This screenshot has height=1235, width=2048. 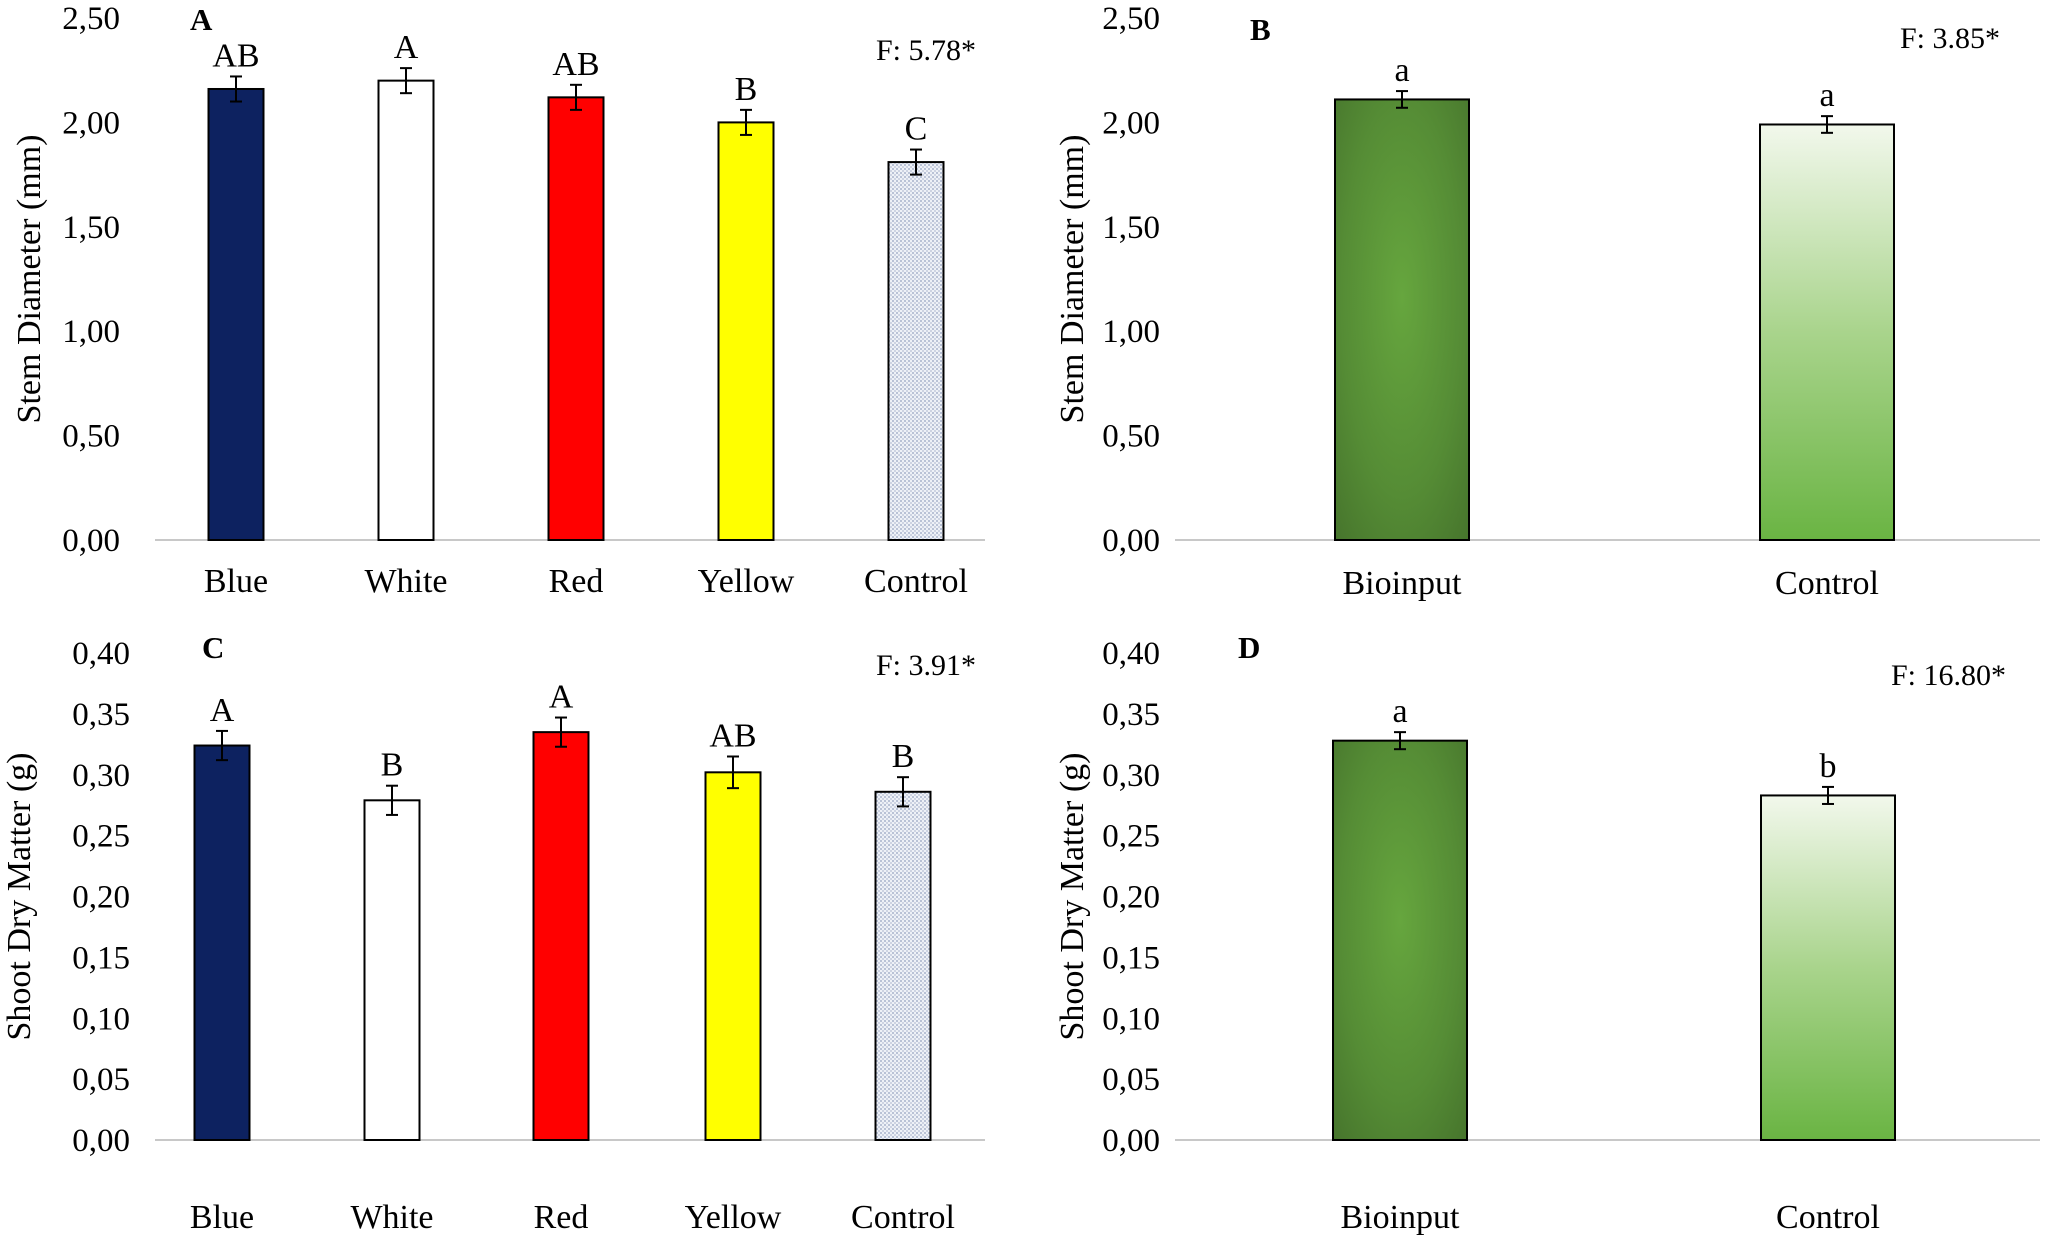 What do you see at coordinates (1260, 29) in the screenshot?
I see `panel-label-B: B` at bounding box center [1260, 29].